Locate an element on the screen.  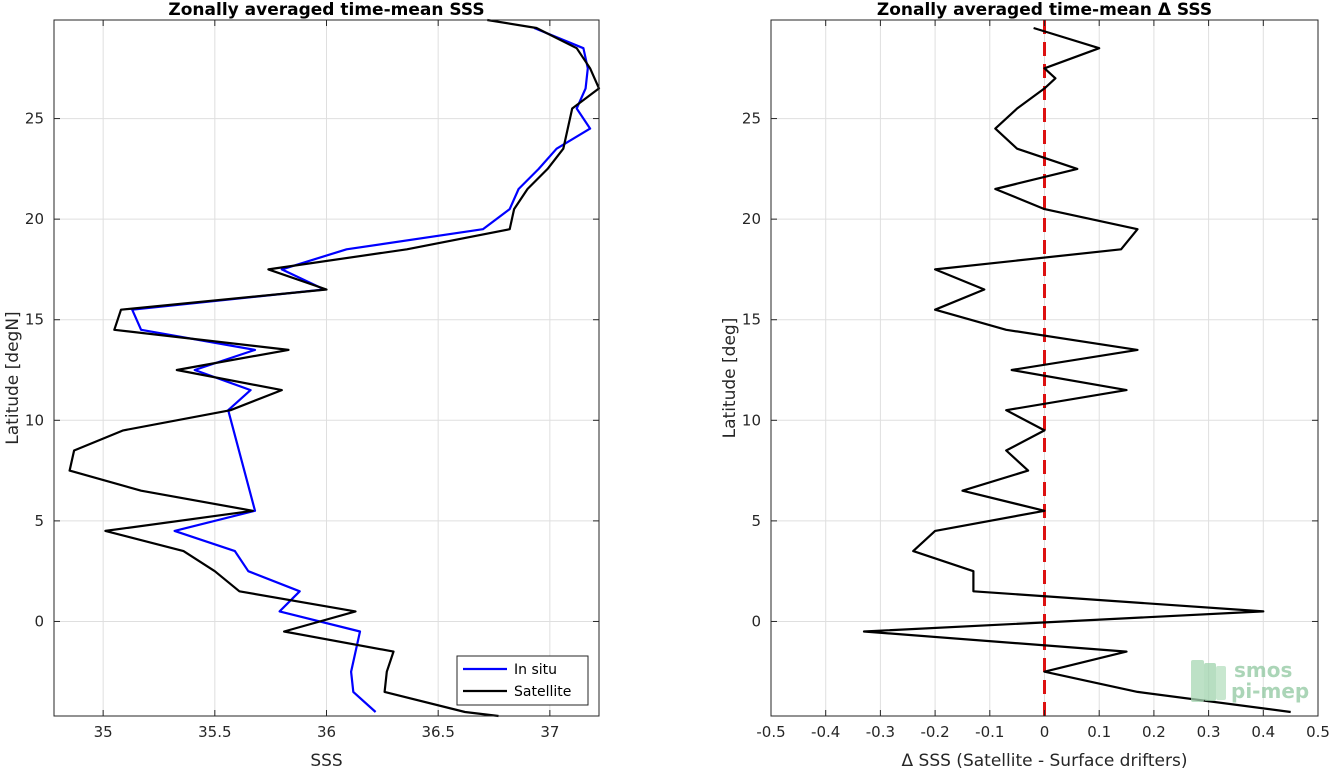
delta-sss-y-axis-label: Latitude [deg] is located at coordinates (730, 378).